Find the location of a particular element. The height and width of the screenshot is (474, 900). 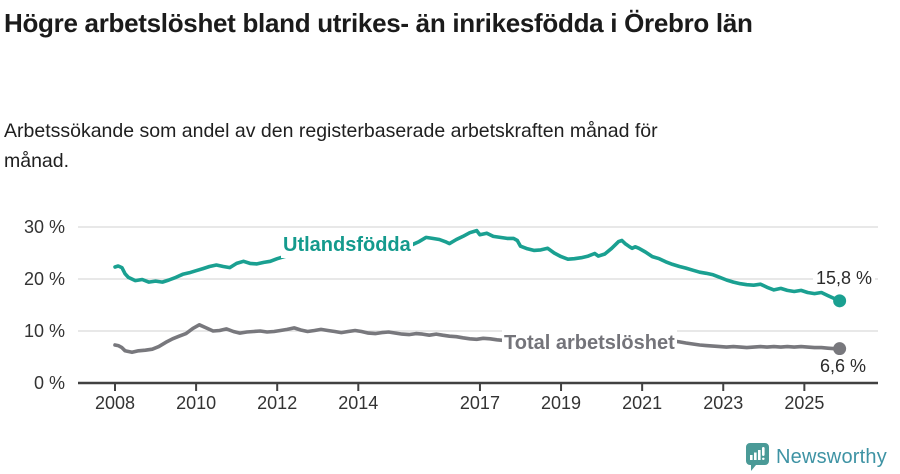

x-tick-label: 2012 is located at coordinates (277, 403).